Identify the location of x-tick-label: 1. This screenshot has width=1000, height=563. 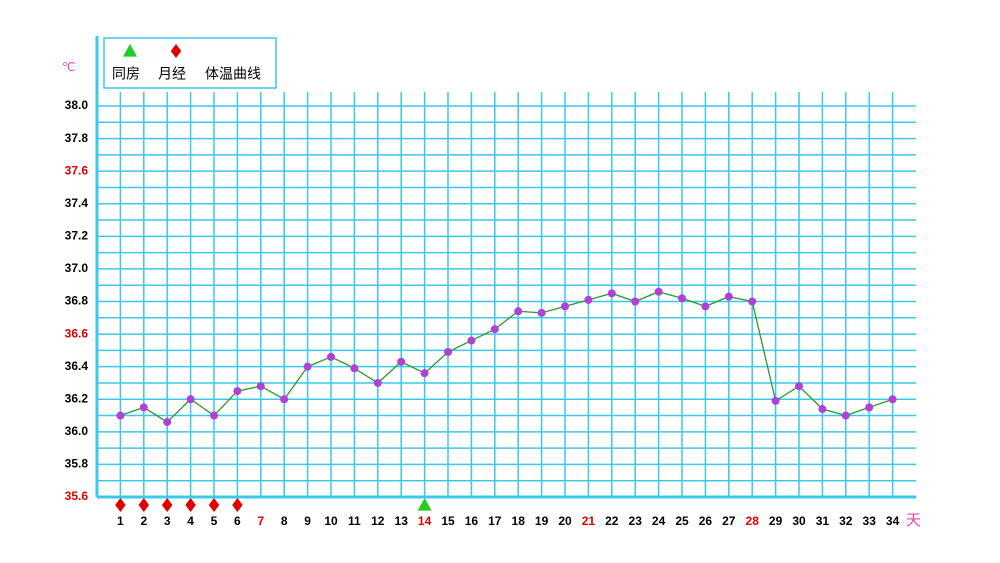
(120, 521).